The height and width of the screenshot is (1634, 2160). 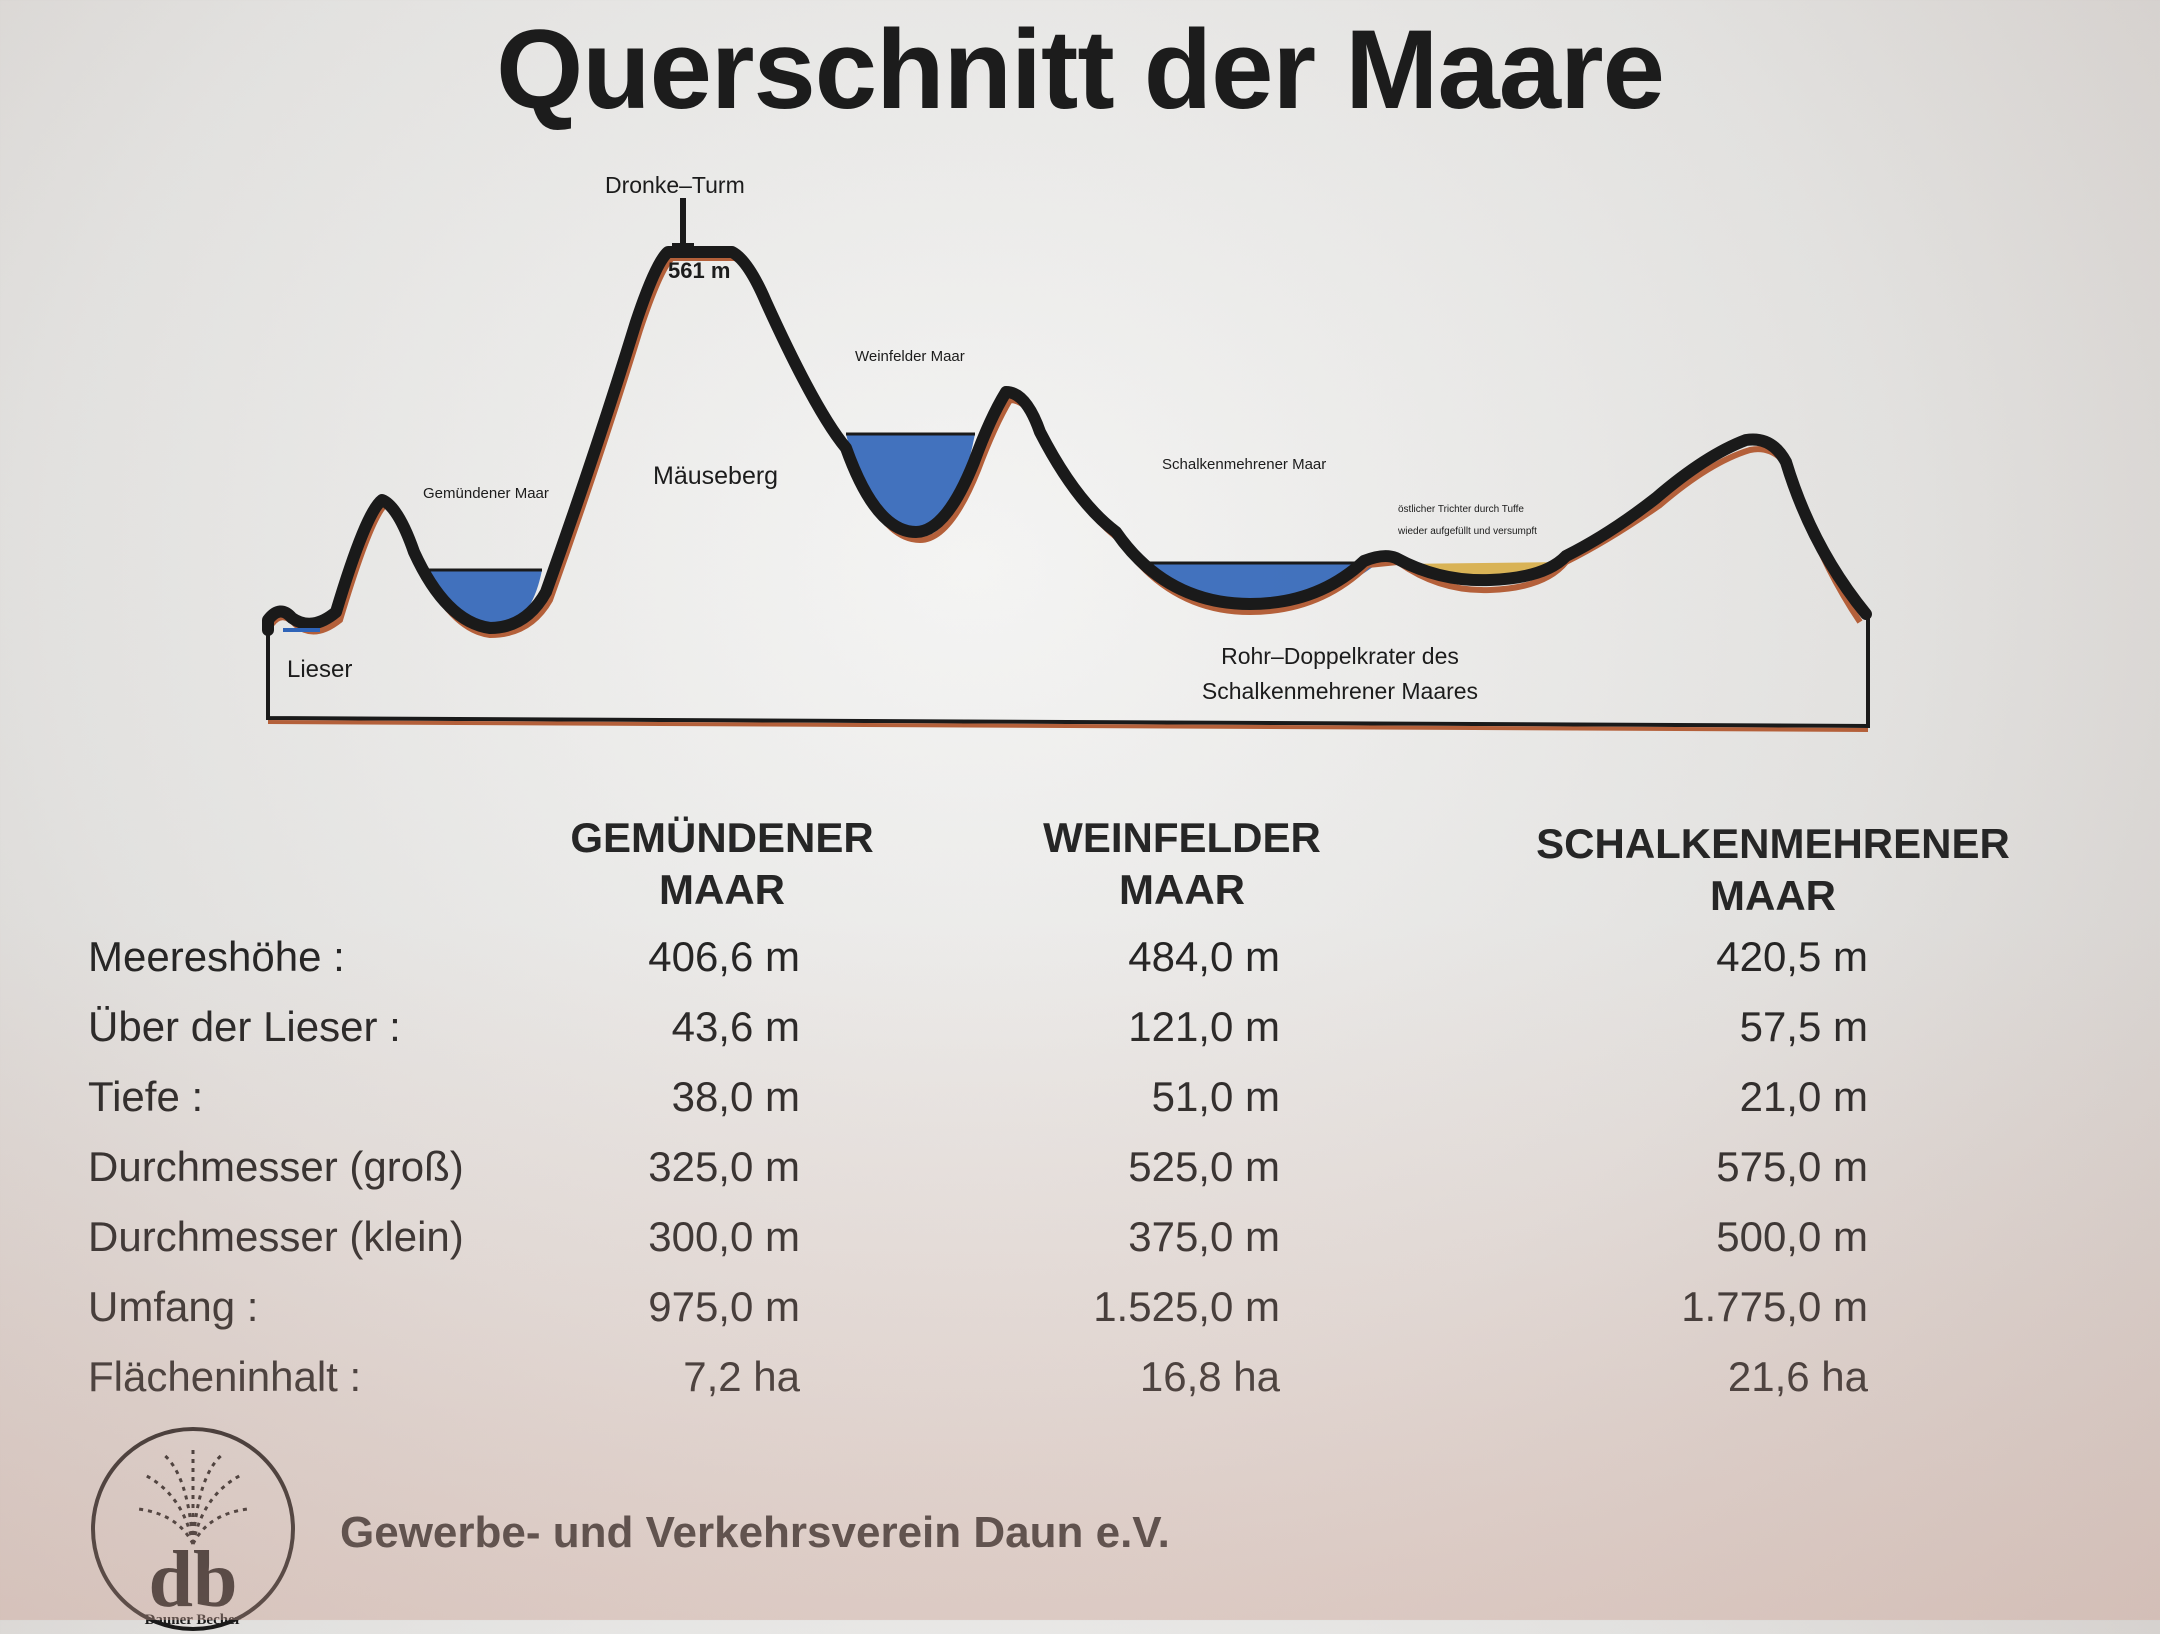 I want to click on dauner-becher-logo: db Dauner Becher, so click(x=193, y=1529).